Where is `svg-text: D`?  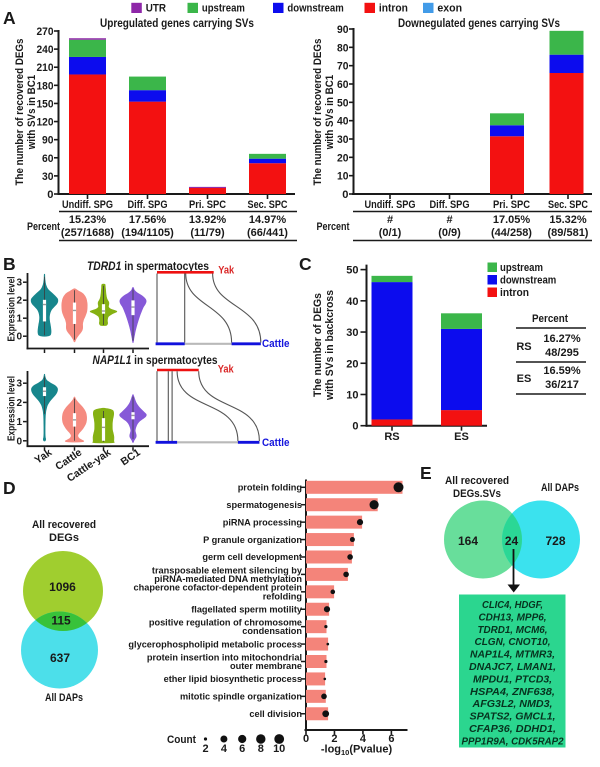
svg-text: D is located at coordinates (9, 488).